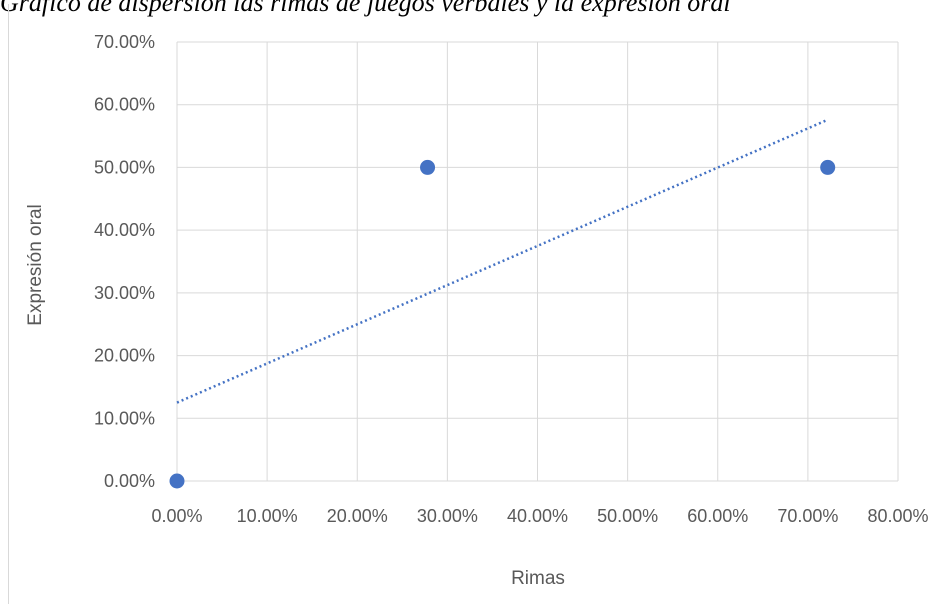 Image resolution: width=951 pixels, height=604 pixels. Describe the element at coordinates (129, 481) in the screenshot. I see `y-tick-label: 0.00%` at that location.